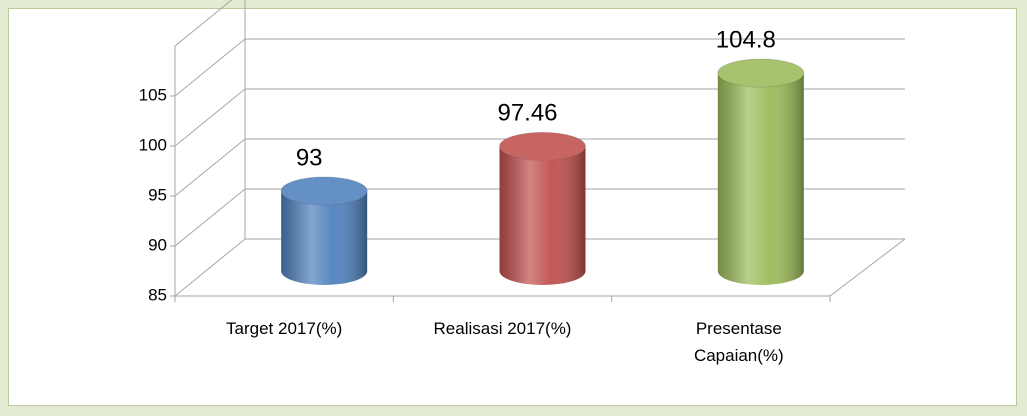 The width and height of the screenshot is (1027, 416). Describe the element at coordinates (203, 23) in the screenshot. I see `wall-edge` at that location.